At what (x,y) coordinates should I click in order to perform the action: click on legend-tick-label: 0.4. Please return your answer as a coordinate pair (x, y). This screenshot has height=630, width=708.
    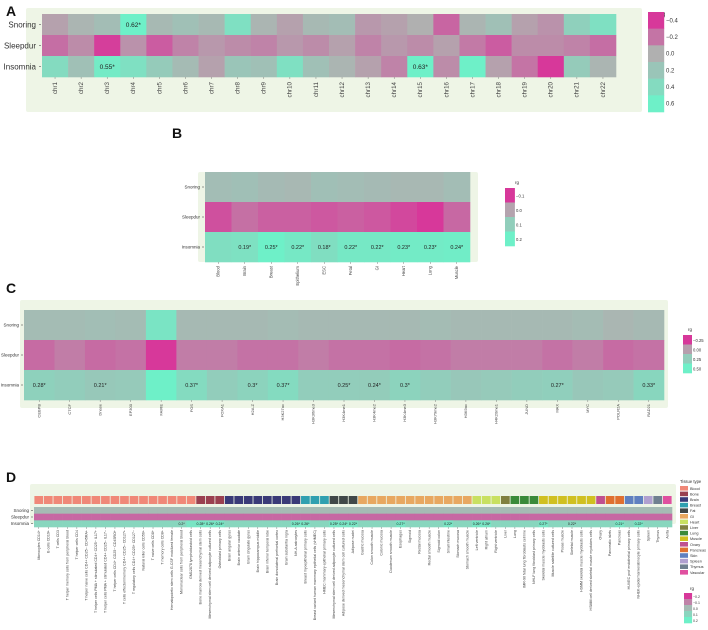
    Looking at the image, I should click on (670, 88).